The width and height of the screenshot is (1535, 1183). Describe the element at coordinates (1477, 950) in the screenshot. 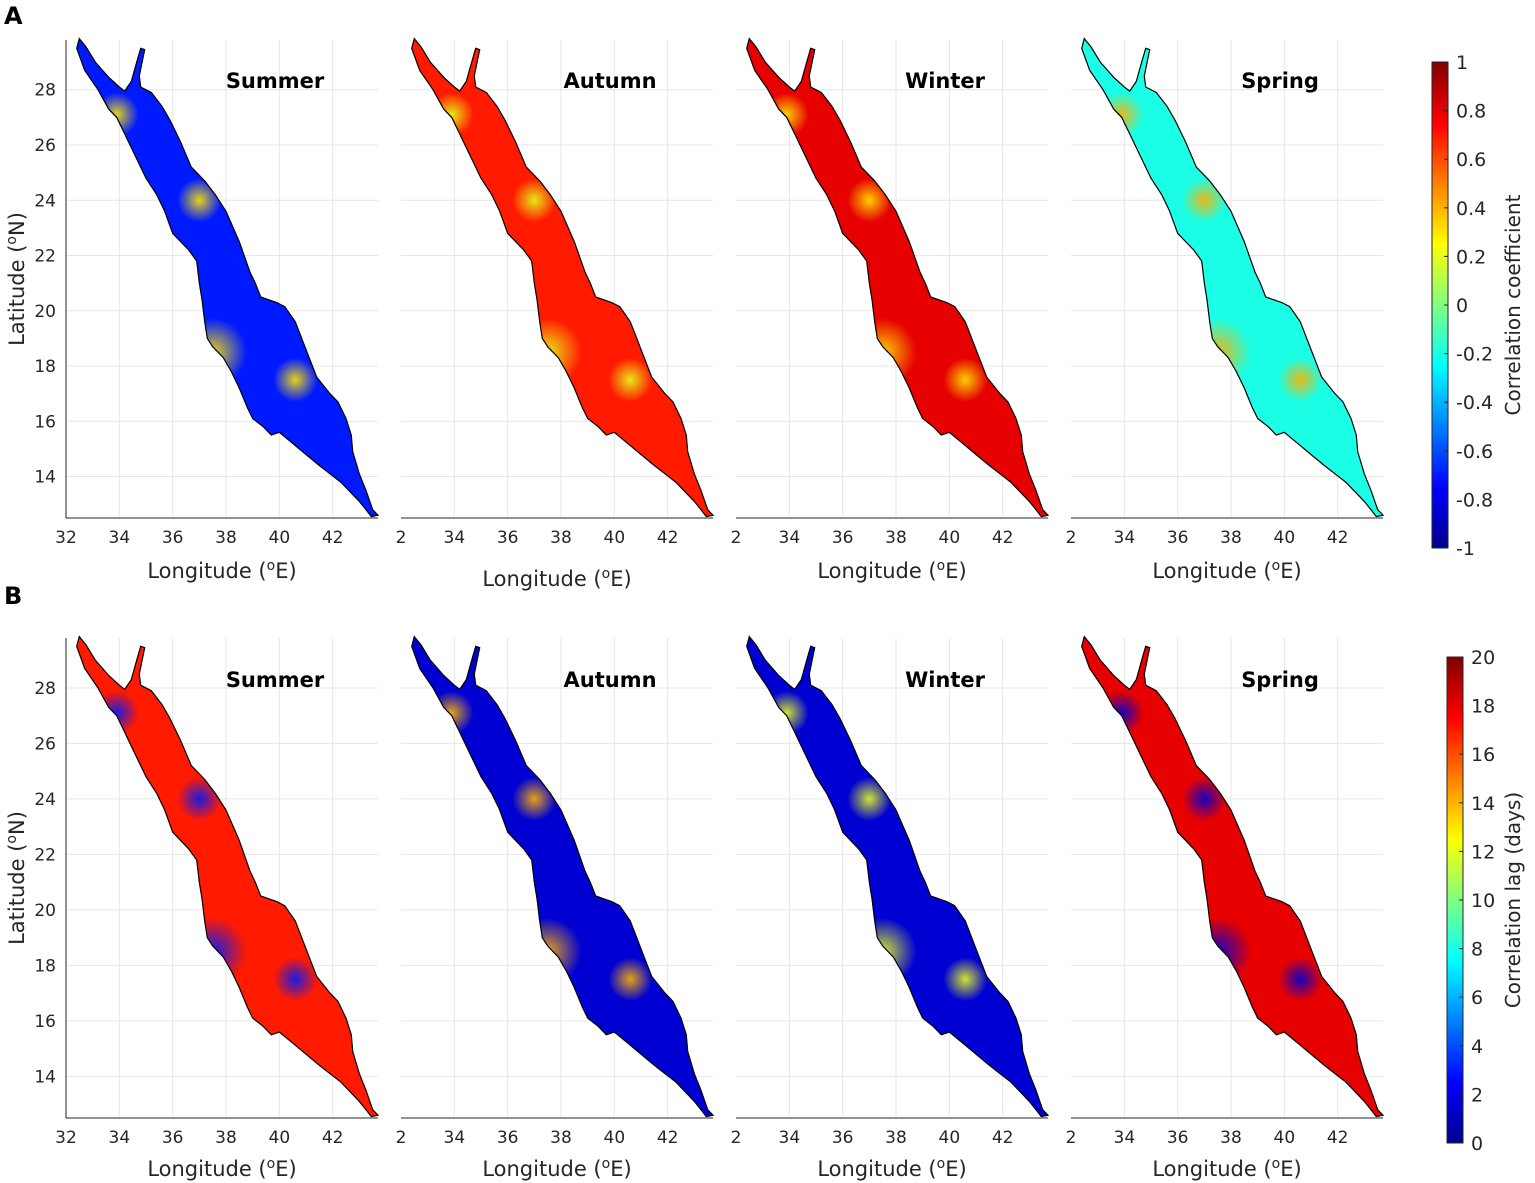

I see `colorbar-tick-label: 8` at that location.